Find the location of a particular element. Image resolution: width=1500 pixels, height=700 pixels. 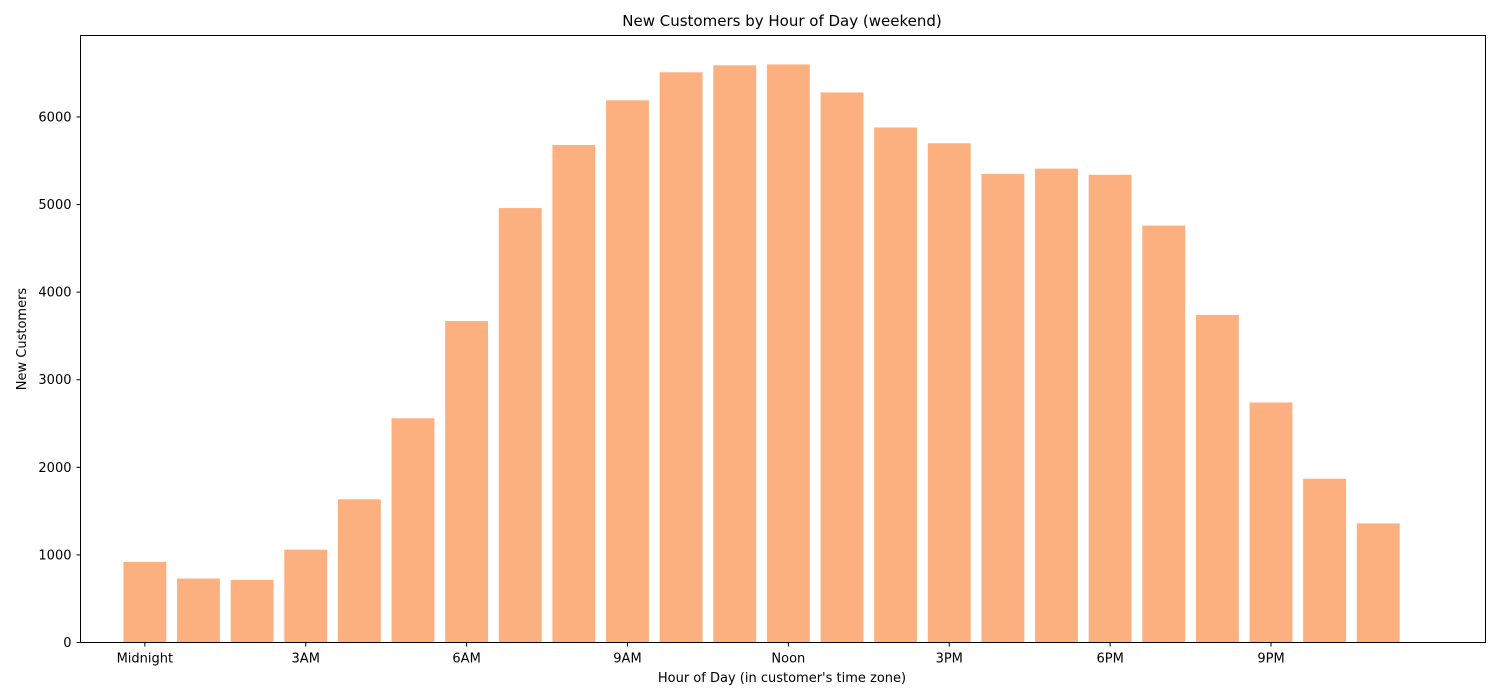

x-tick-label: 3PM is located at coordinates (949, 659).